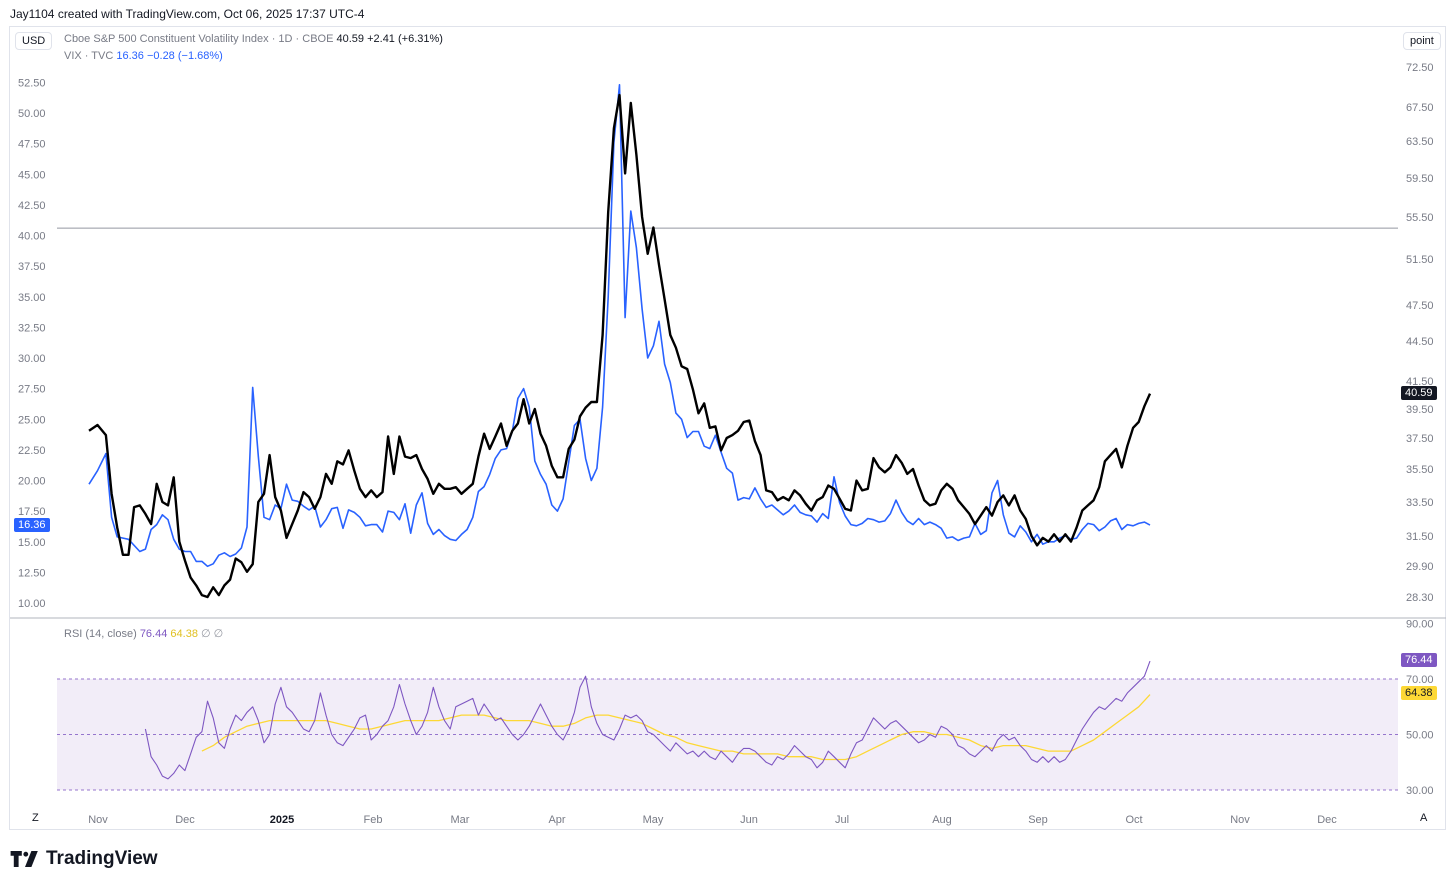  I want to click on left-axis-tick: 10.00, so click(32, 604).